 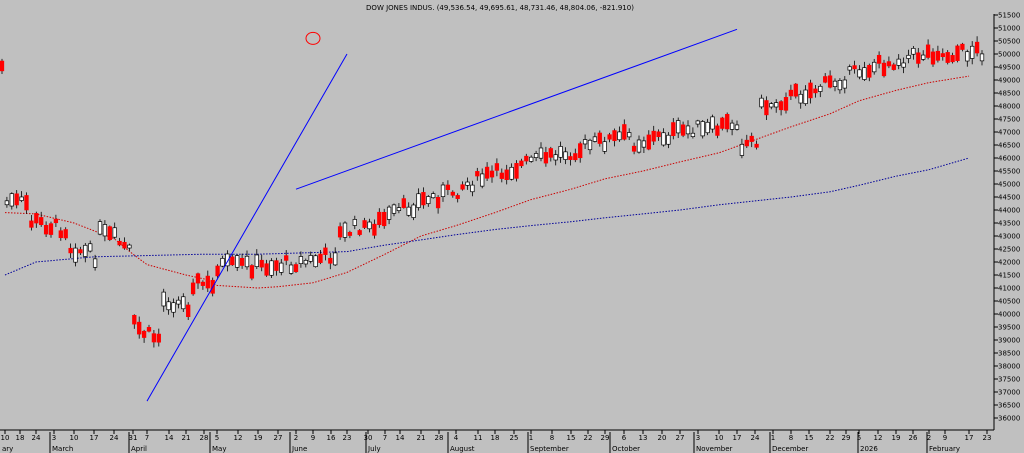 What do you see at coordinates (456, 438) in the screenshot?
I see `x-tick-label: 4` at bounding box center [456, 438].